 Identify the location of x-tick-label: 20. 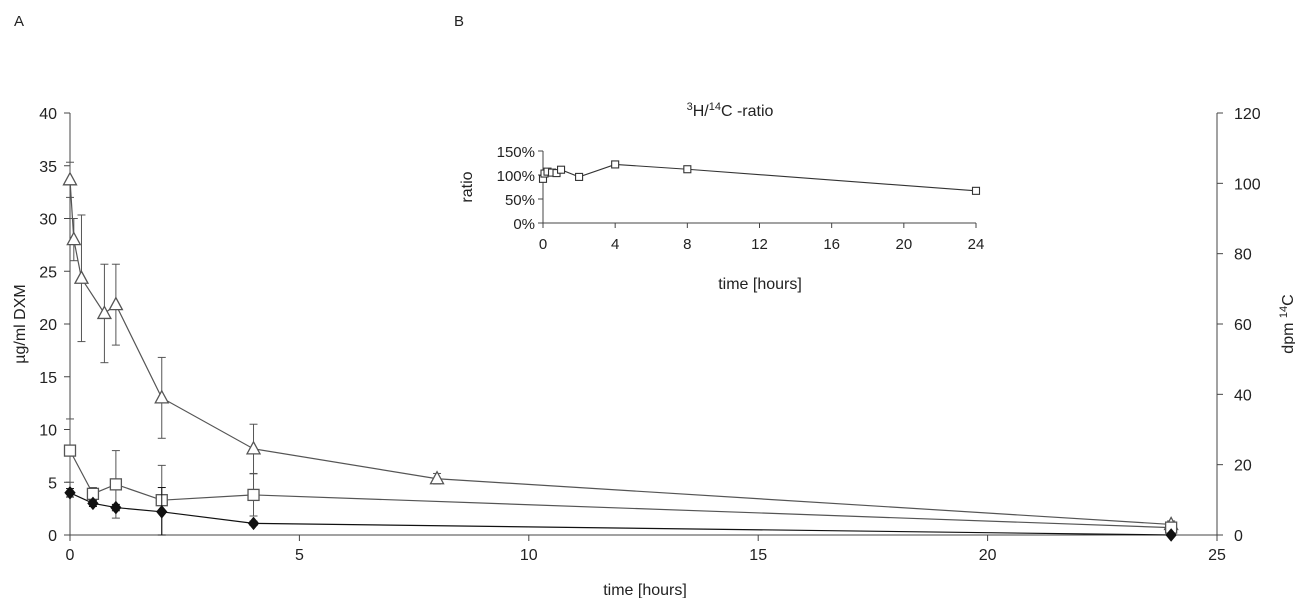
(988, 555).